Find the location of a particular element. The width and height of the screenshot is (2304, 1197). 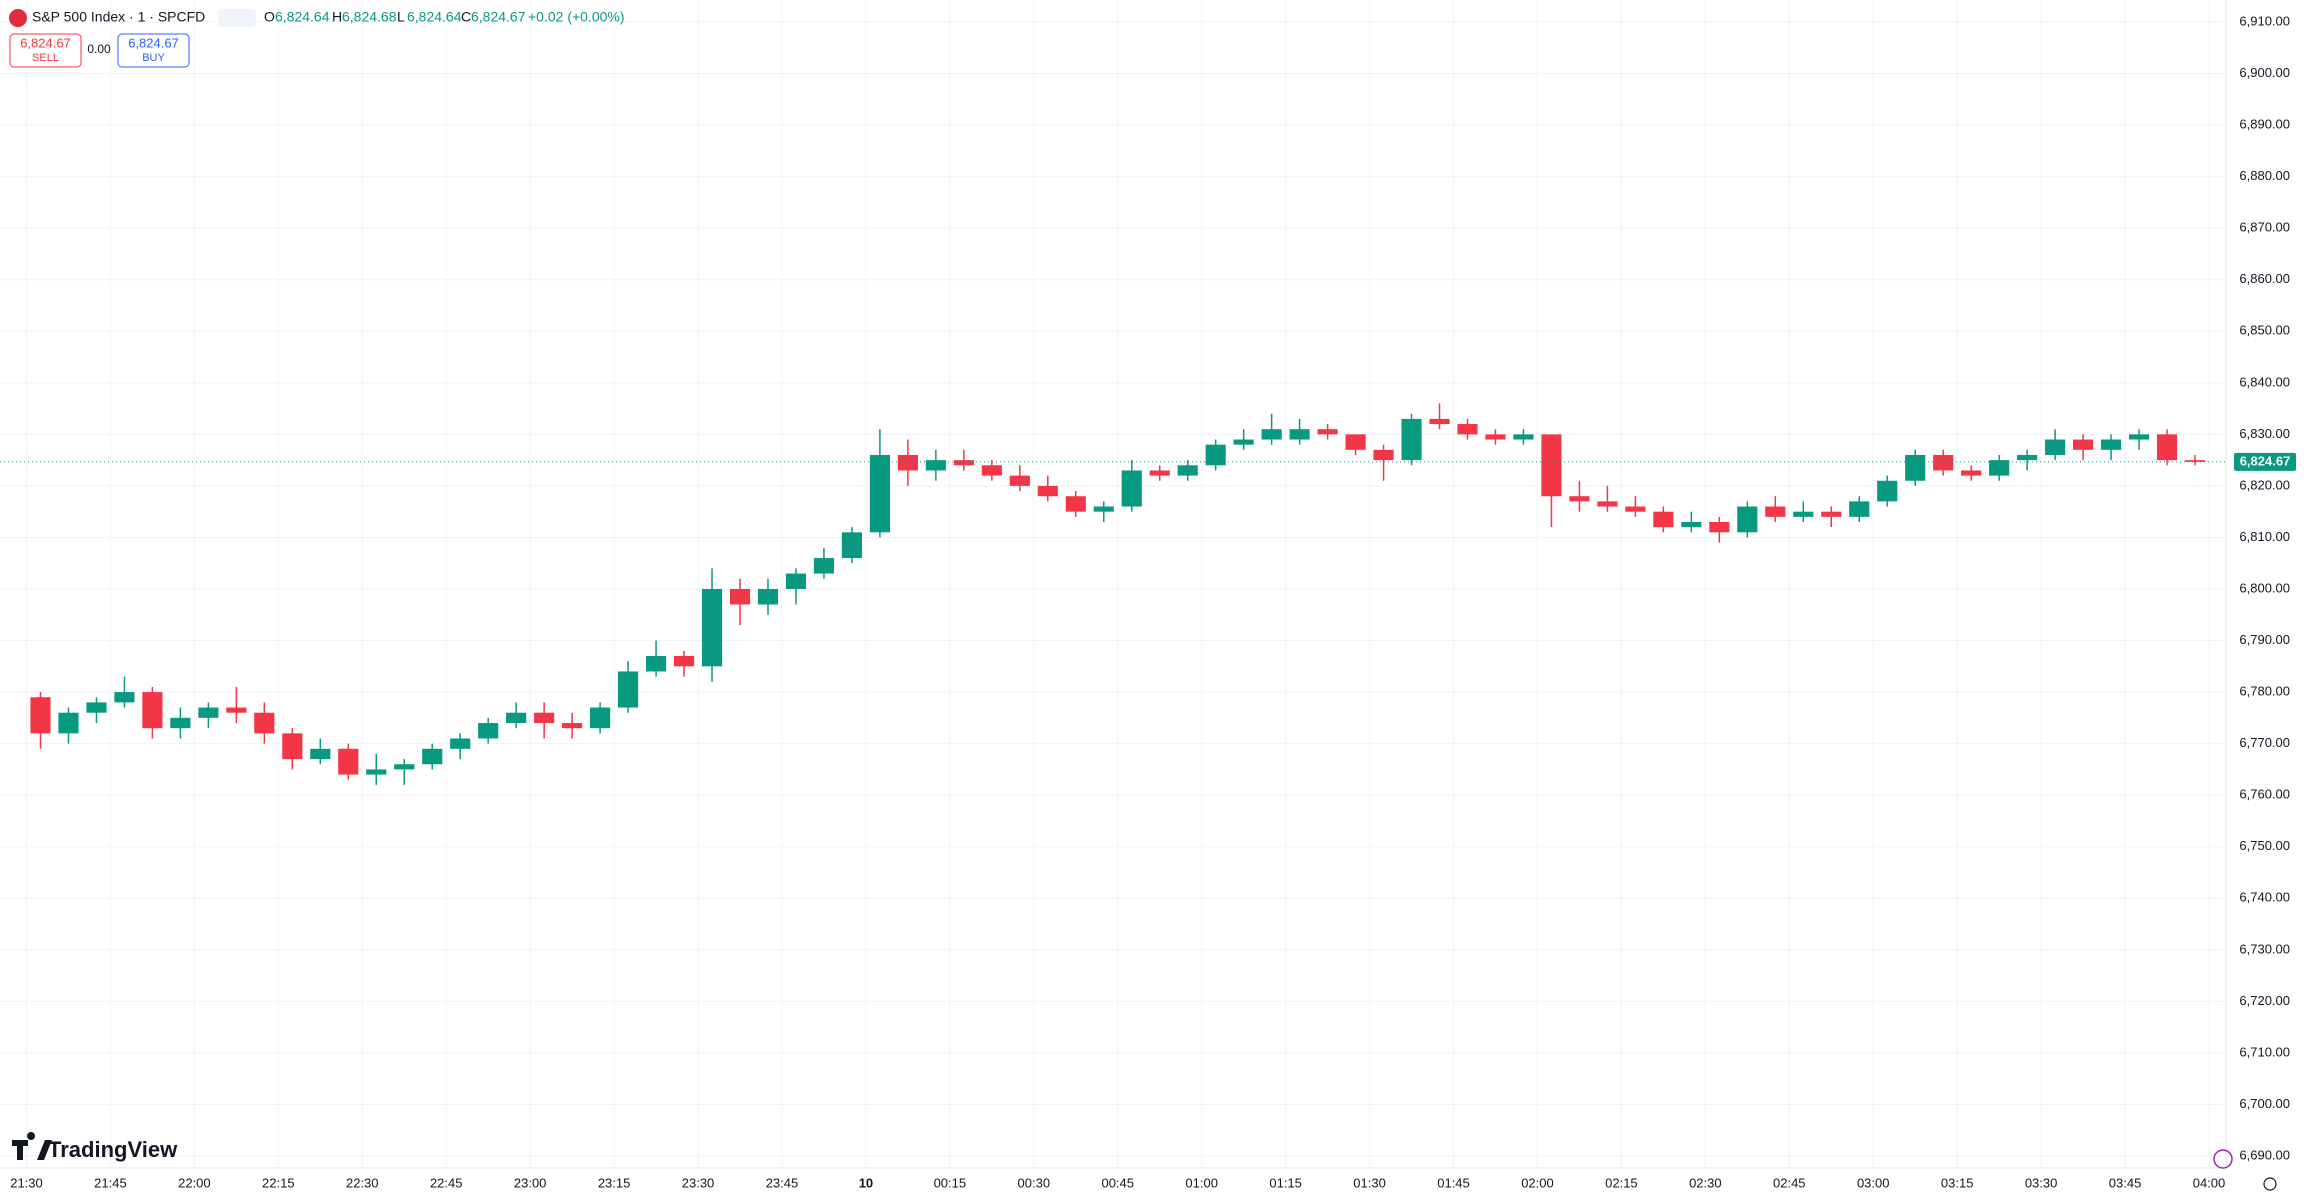

x-tick-label: 03:00 is located at coordinates (1873, 1182).